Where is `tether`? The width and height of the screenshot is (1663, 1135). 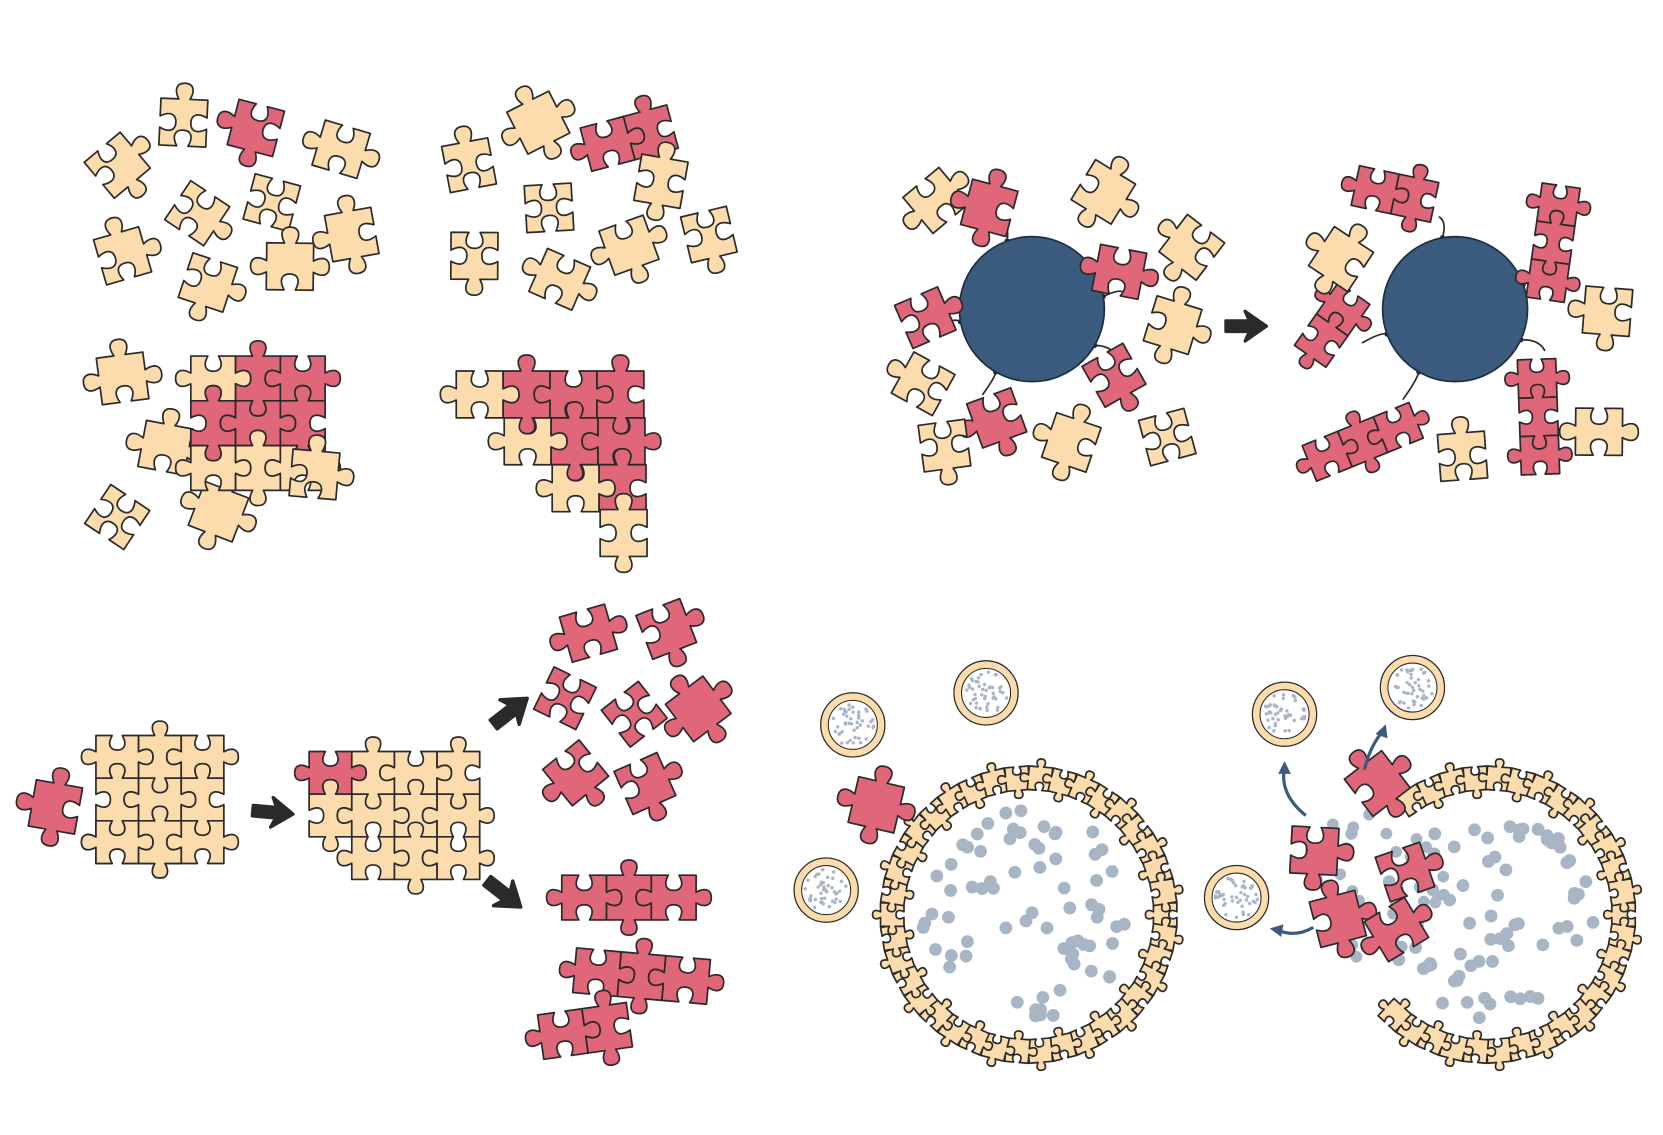 tether is located at coordinates (1441, 226).